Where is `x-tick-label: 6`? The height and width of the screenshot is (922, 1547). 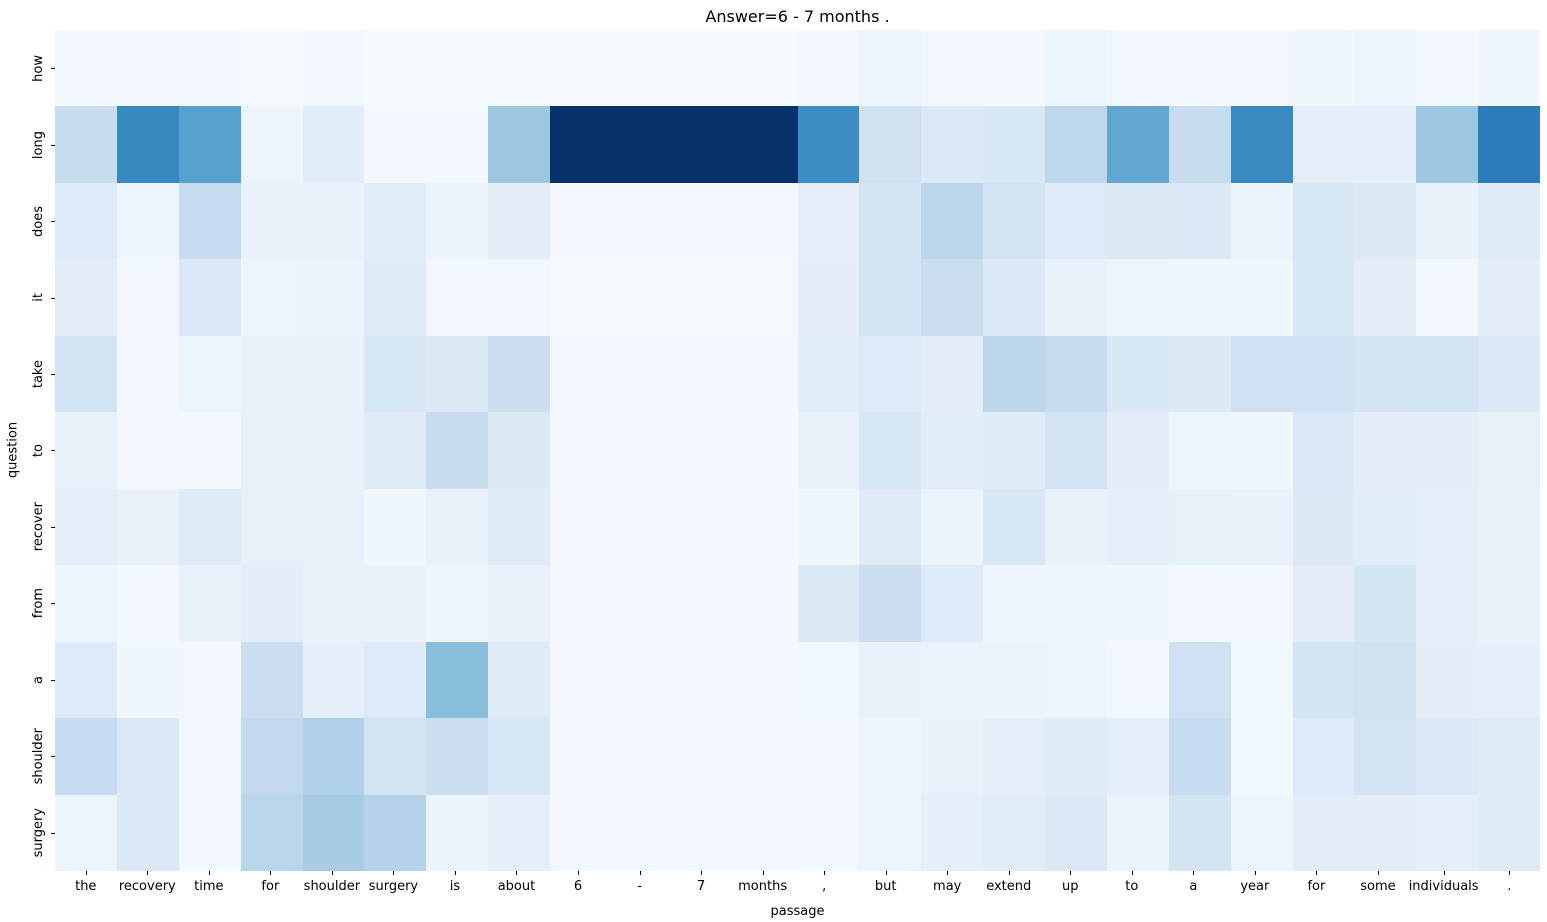 x-tick-label: 6 is located at coordinates (578, 886).